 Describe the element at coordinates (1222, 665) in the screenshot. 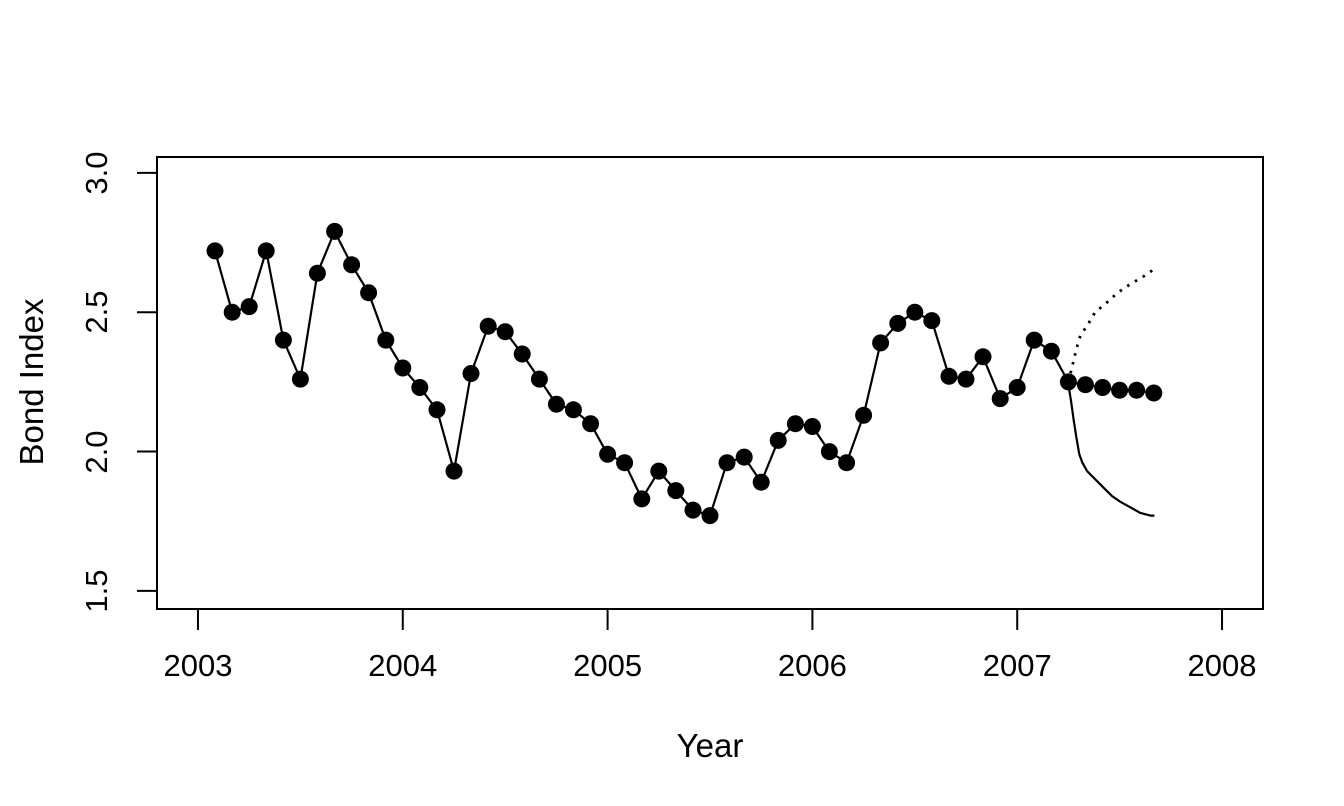

I see `x-tick-label: 2008` at that location.